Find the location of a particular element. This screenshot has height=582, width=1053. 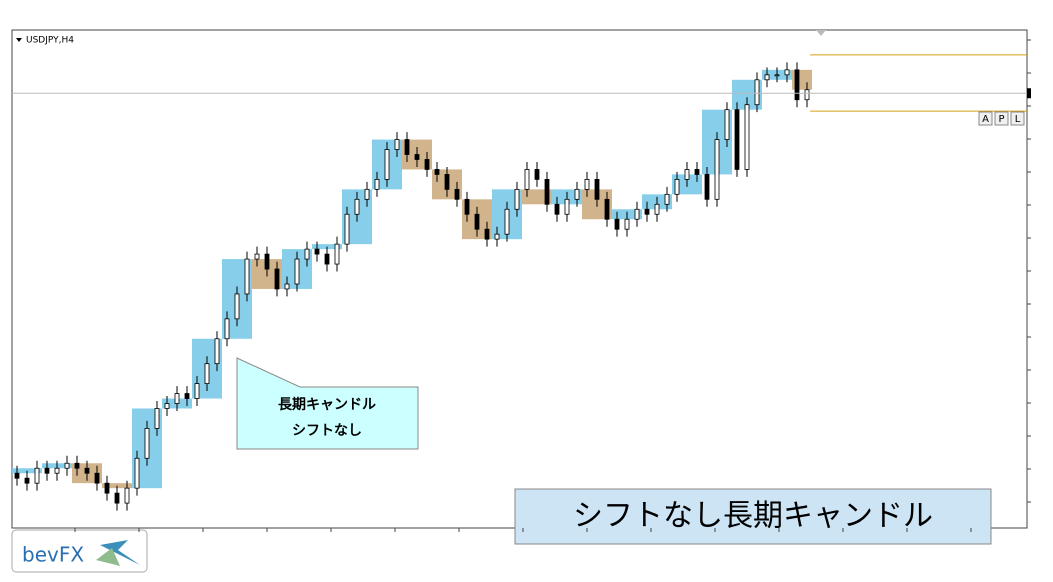

callout-box is located at coordinates (327, 403).